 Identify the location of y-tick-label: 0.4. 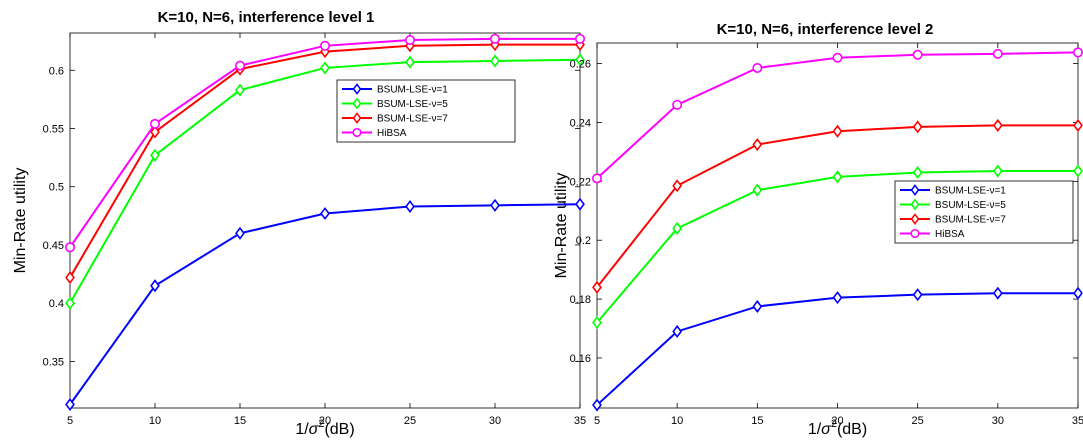
(56, 304).